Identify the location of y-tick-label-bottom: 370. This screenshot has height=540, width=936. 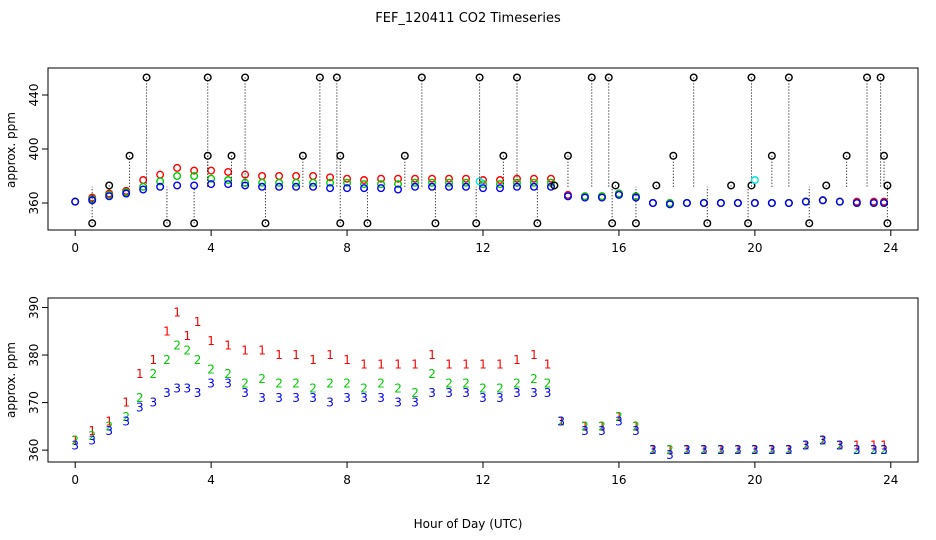
(34, 402).